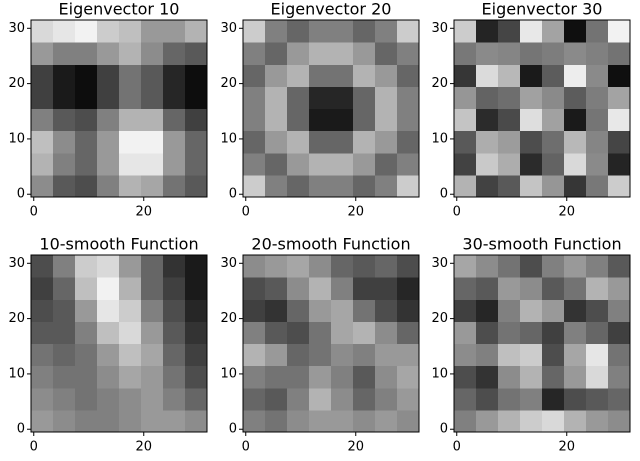 The width and height of the screenshot is (640, 461). What do you see at coordinates (457, 212) in the screenshot?
I see `x-tick-label: 0` at bounding box center [457, 212].